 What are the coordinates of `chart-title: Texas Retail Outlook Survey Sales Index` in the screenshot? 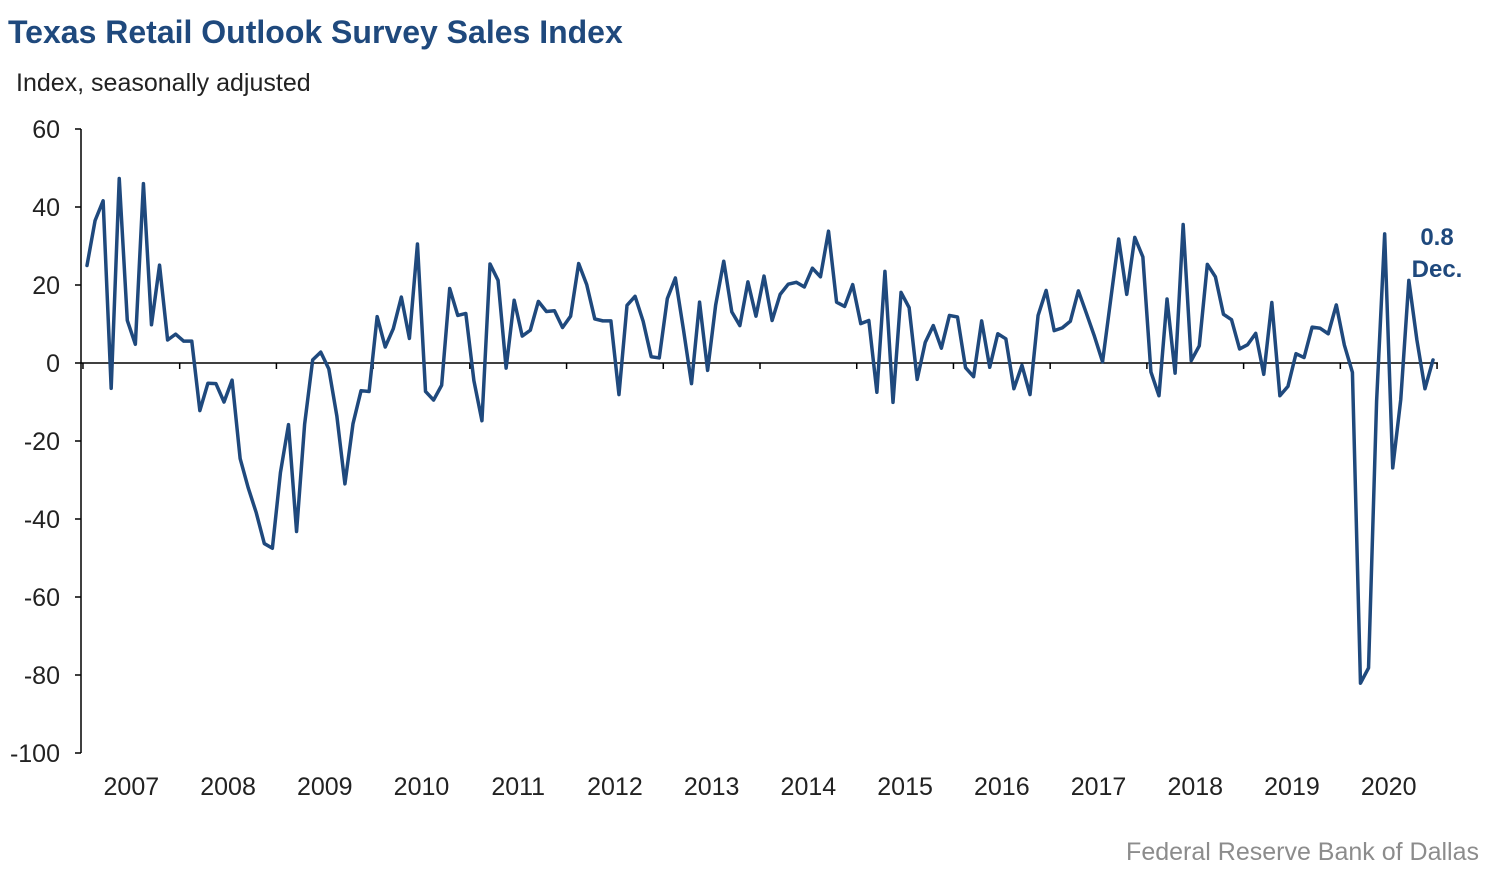 It's located at (315, 32).